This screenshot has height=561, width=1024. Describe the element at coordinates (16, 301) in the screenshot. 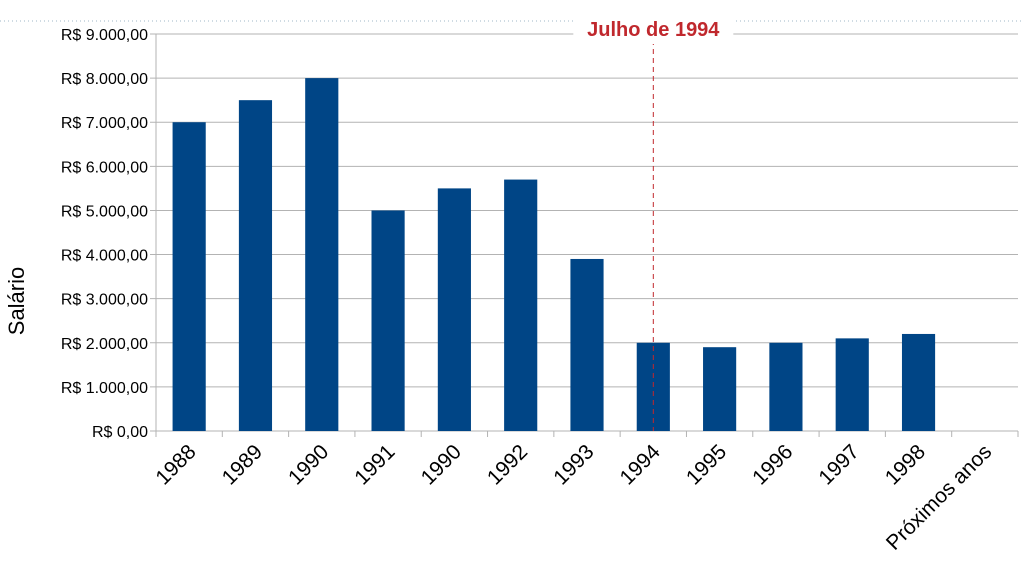

I see `y-axis-label: Salário` at that location.